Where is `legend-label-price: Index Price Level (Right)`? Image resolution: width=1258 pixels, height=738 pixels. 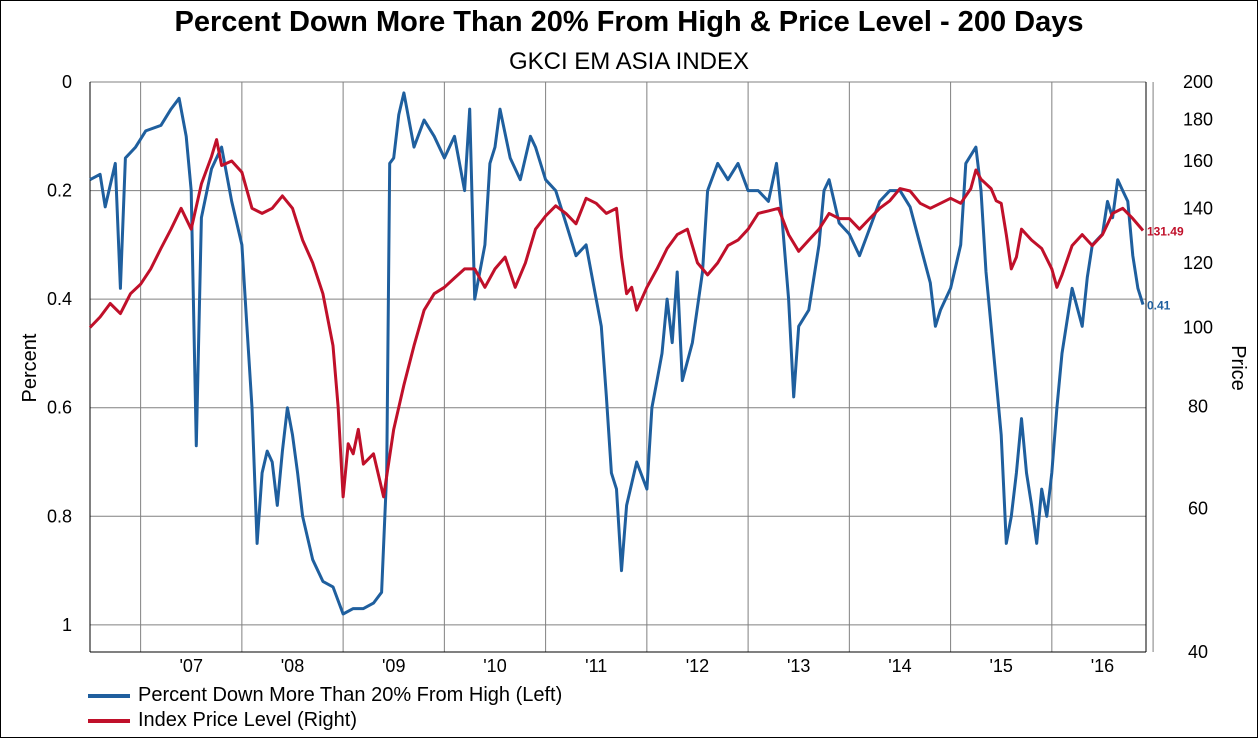 legend-label-price: Index Price Level (Right) is located at coordinates (247, 720).